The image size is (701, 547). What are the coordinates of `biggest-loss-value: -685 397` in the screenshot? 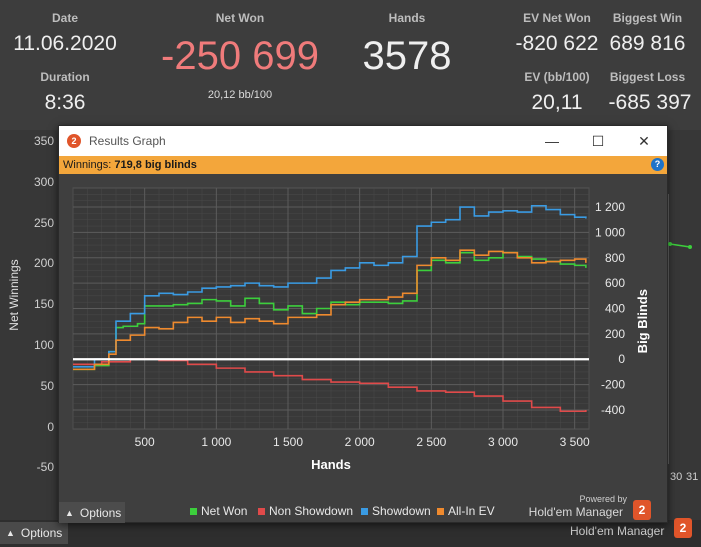 It's located at (650, 102).